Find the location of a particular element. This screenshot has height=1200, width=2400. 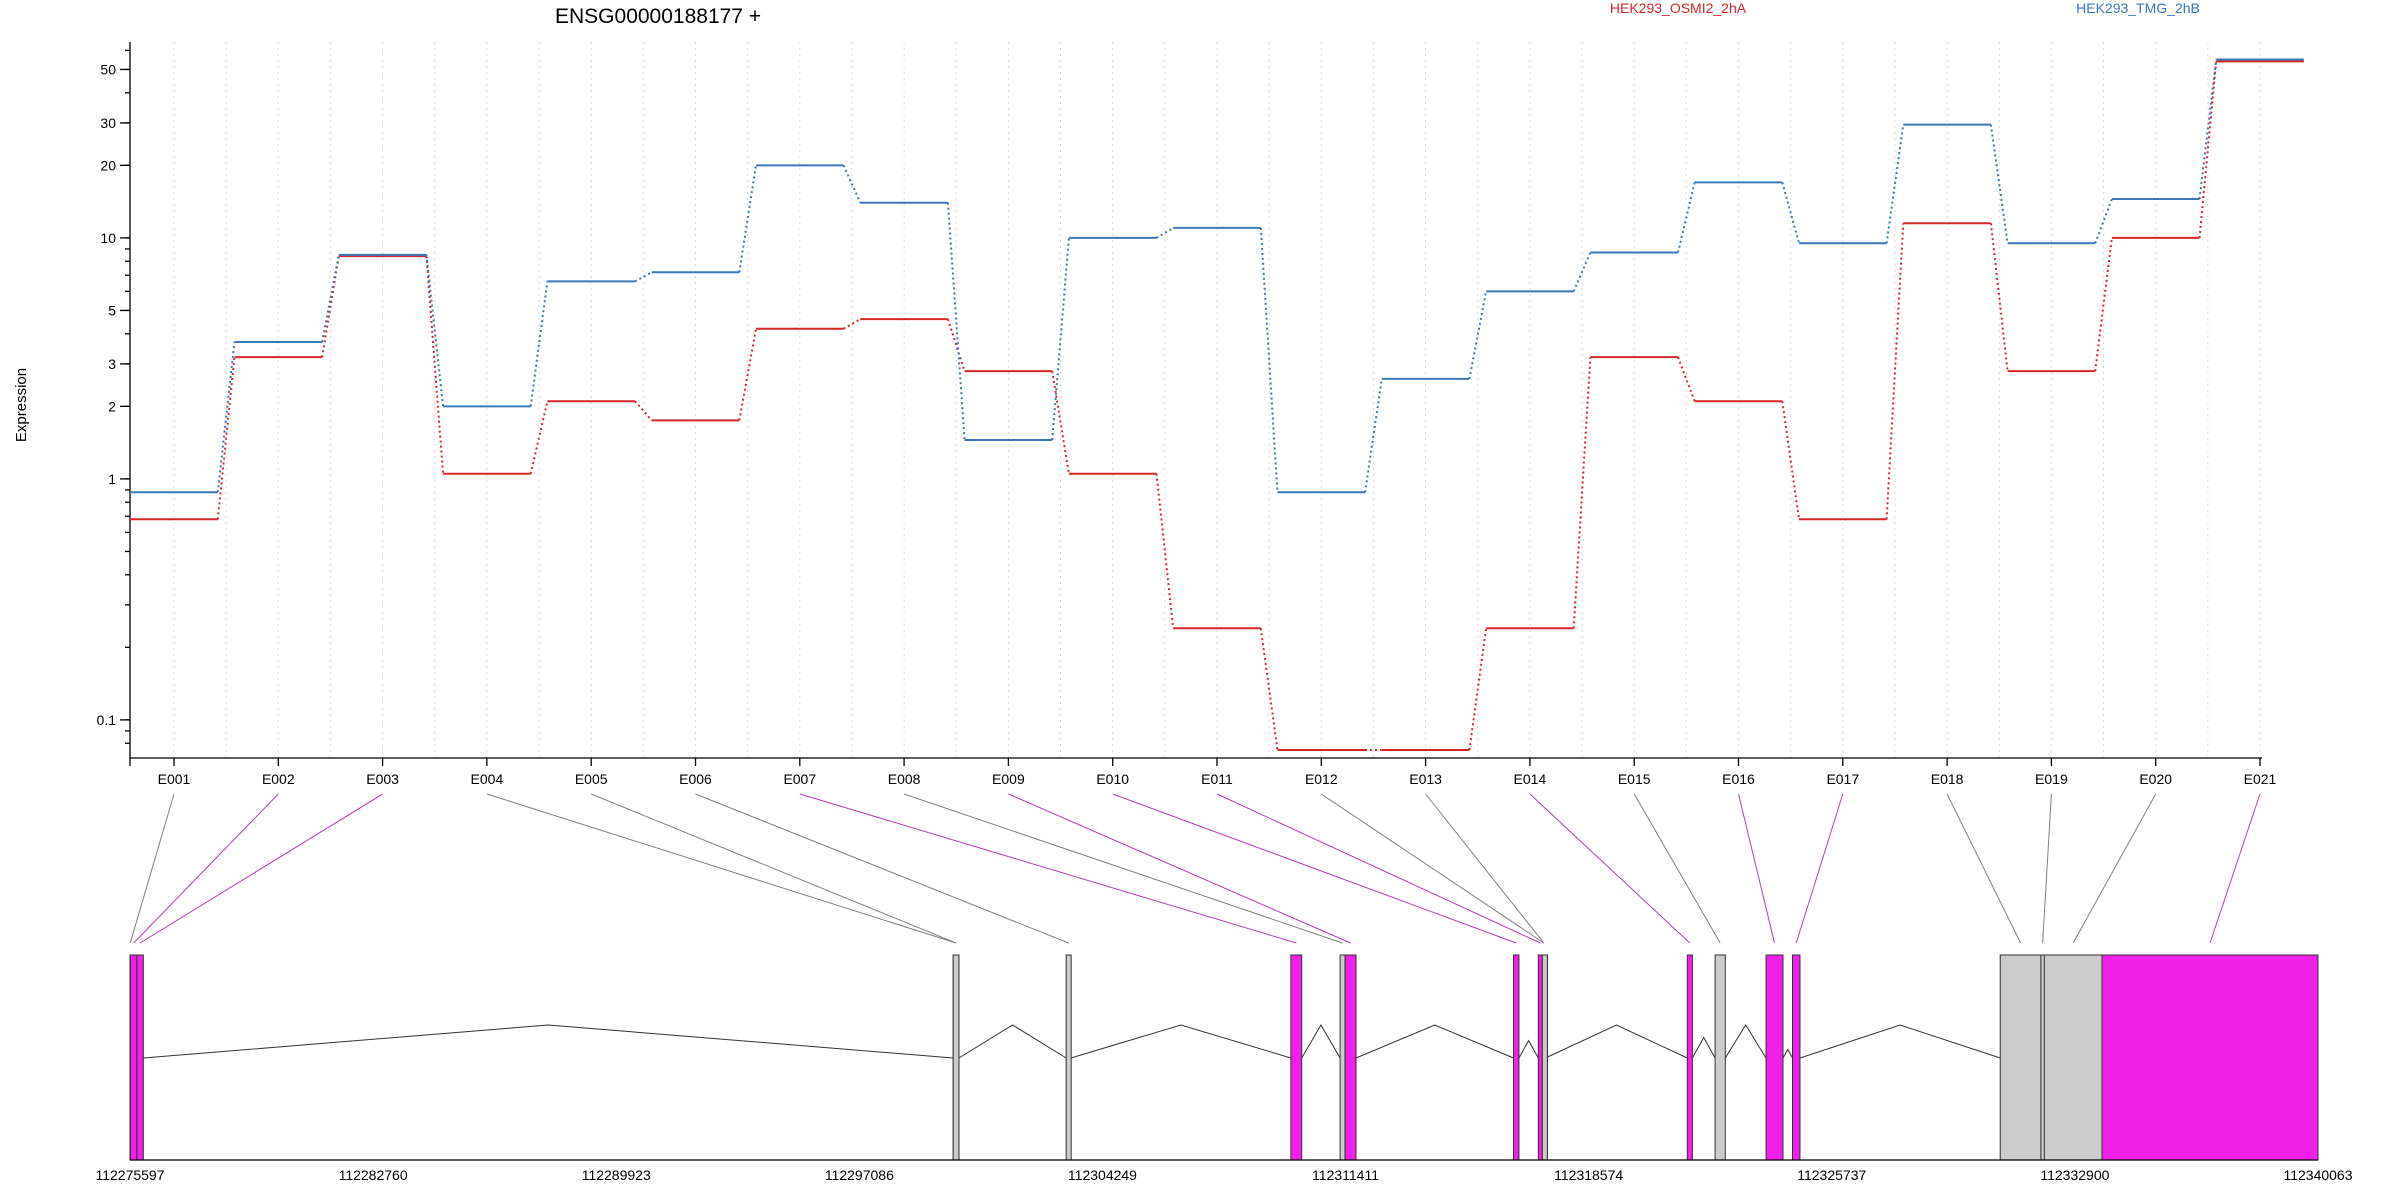

x-tick-label: E015 is located at coordinates (1634, 779).